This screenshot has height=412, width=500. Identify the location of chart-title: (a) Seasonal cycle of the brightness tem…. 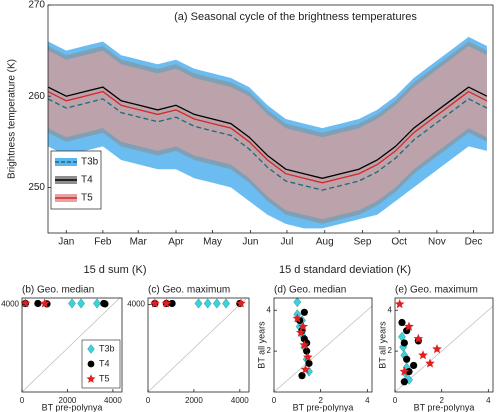
(295, 17).